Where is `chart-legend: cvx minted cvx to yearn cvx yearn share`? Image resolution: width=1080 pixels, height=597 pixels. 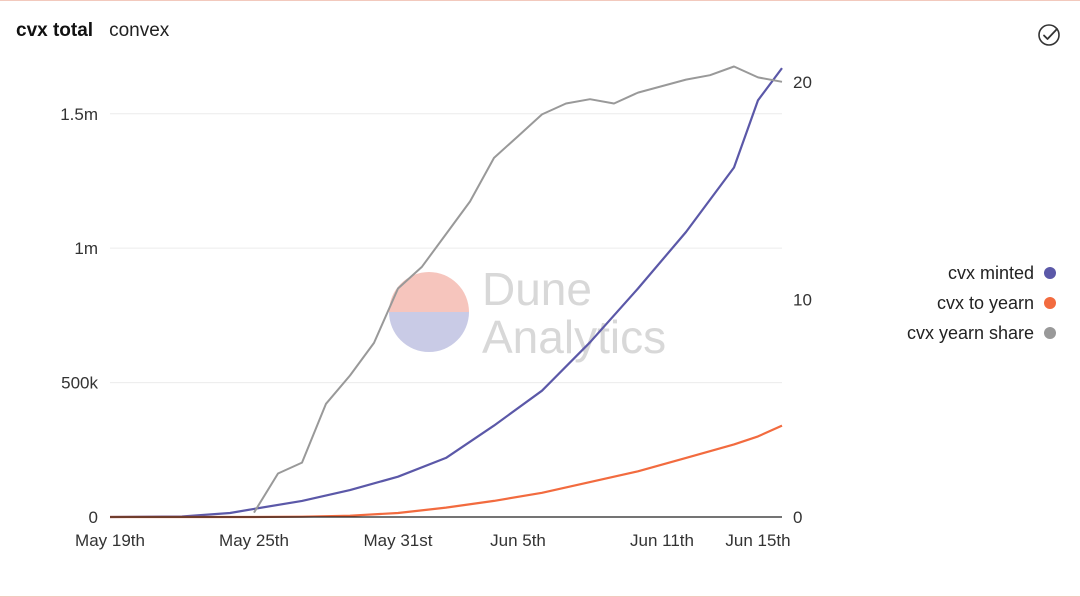 chart-legend: cvx minted cvx to yearn cvx yearn share is located at coordinates (981, 303).